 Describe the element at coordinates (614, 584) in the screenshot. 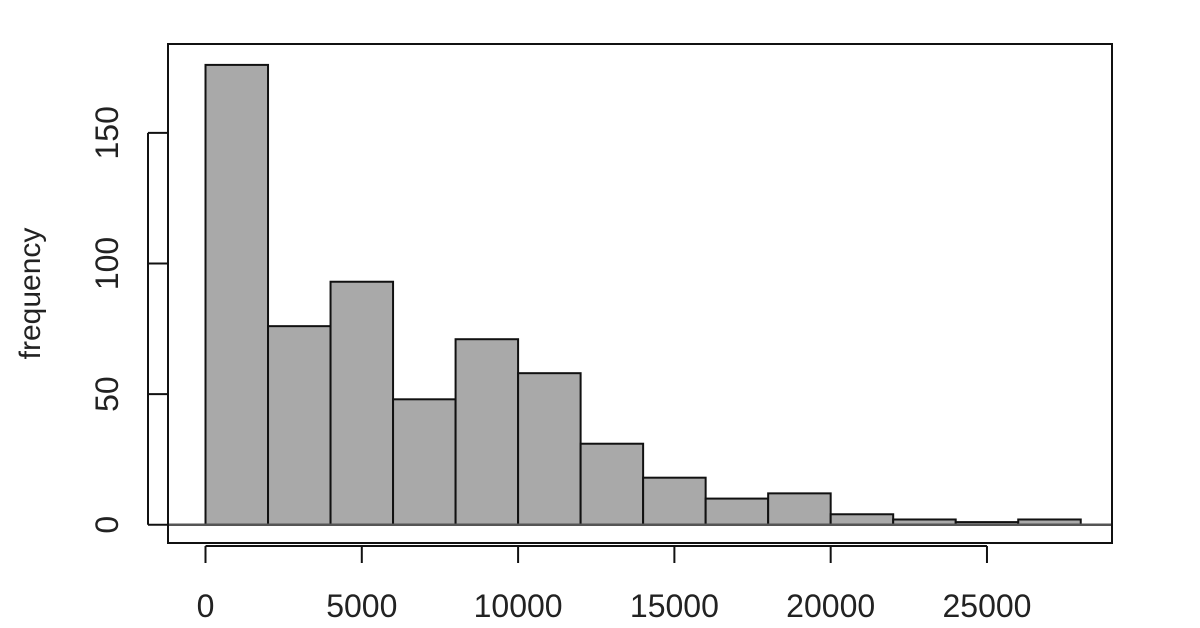

I see `x-axis: 0 5000 10000 15000 20000 25000` at that location.